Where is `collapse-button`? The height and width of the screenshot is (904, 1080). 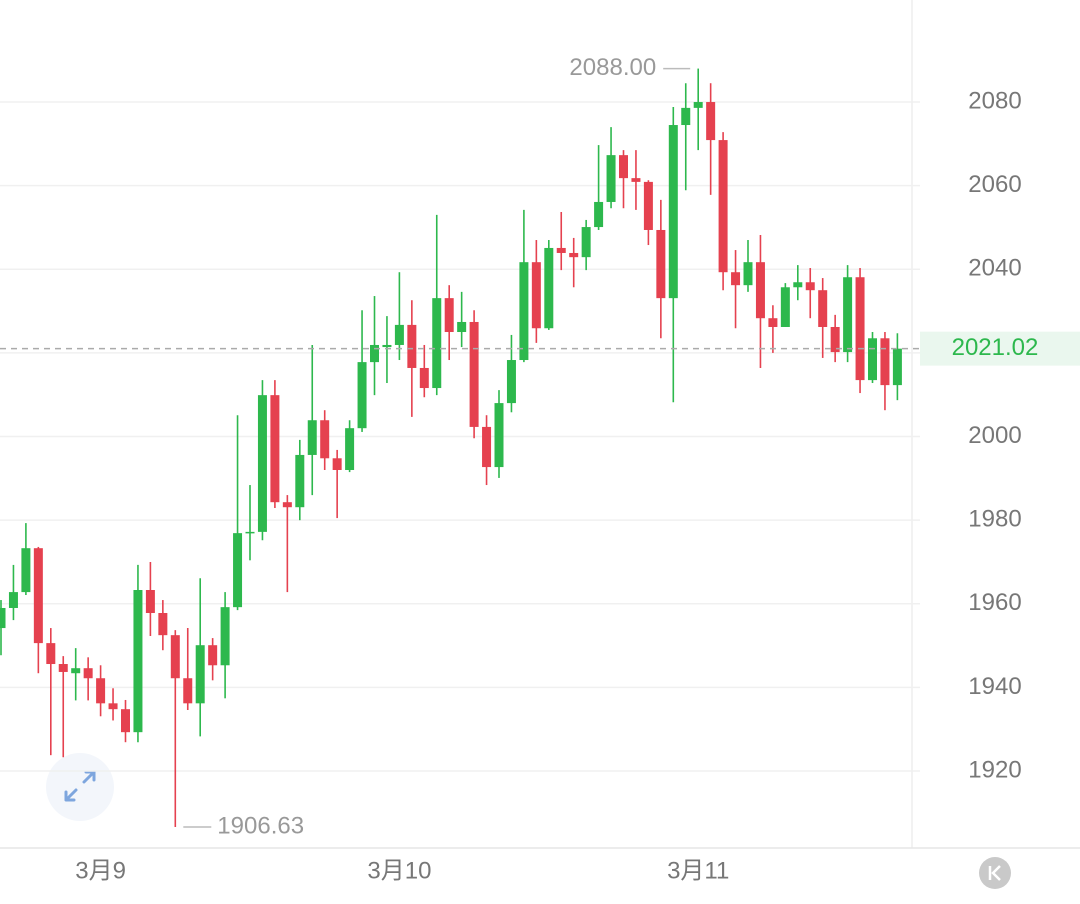
collapse-button is located at coordinates (995, 873).